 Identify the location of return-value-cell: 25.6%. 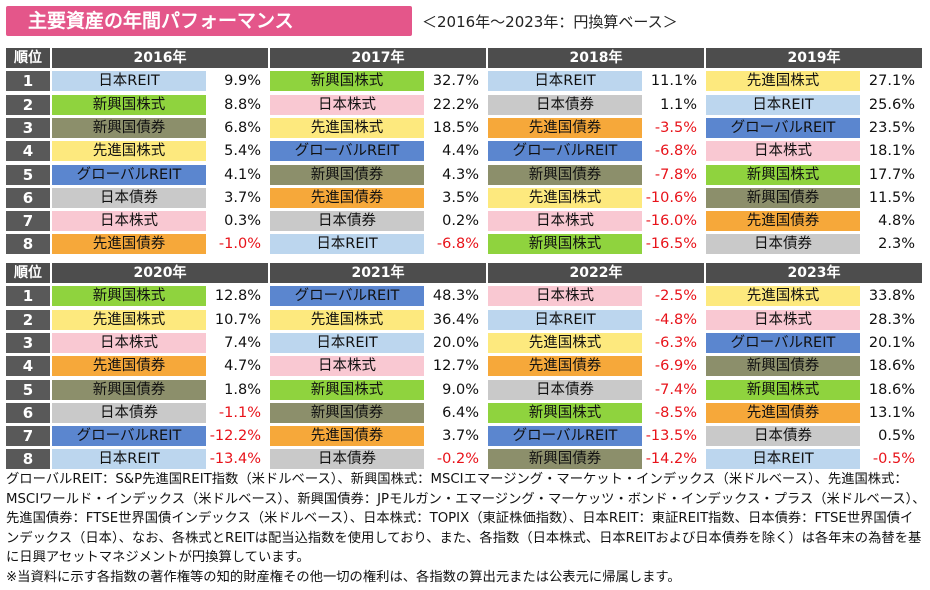
(891, 104).